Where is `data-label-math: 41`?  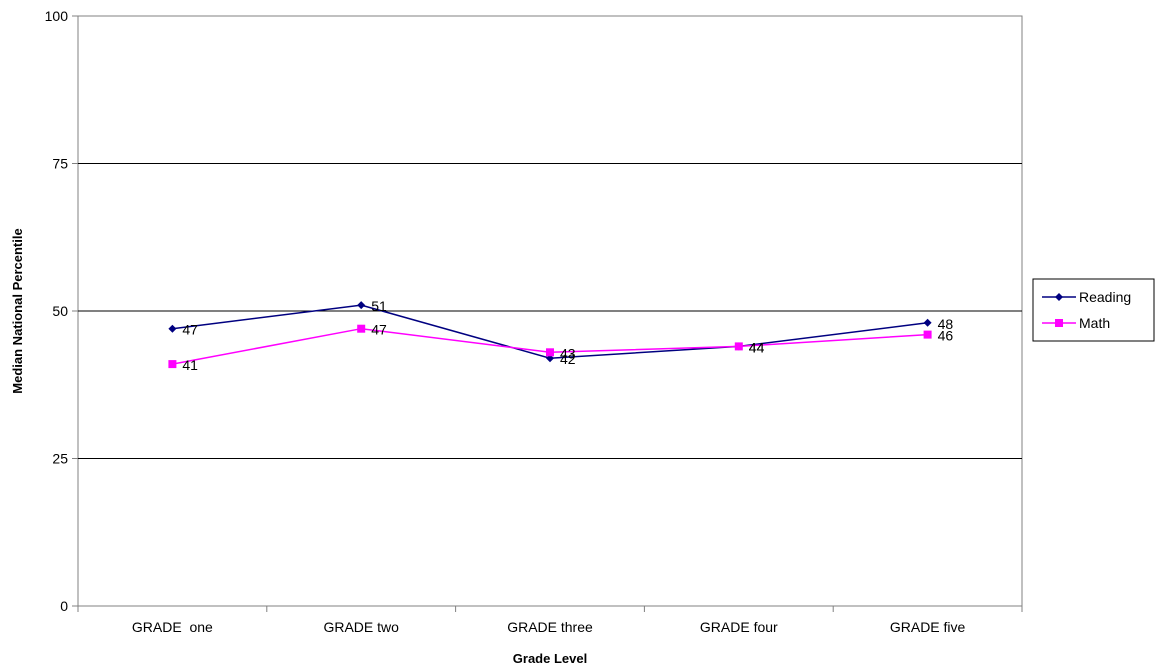
data-label-math: 41 is located at coordinates (190, 365).